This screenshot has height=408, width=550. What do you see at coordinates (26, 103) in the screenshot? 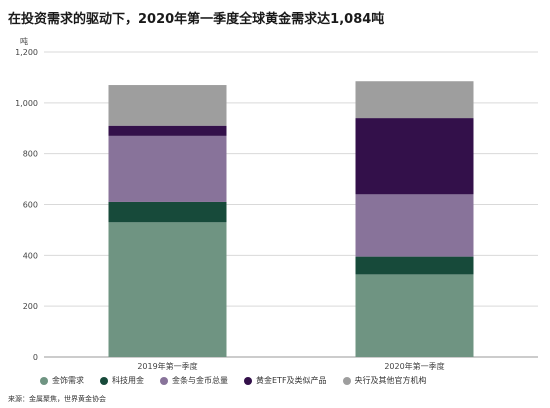
I see `y-tick-label: 1,000` at bounding box center [26, 103].